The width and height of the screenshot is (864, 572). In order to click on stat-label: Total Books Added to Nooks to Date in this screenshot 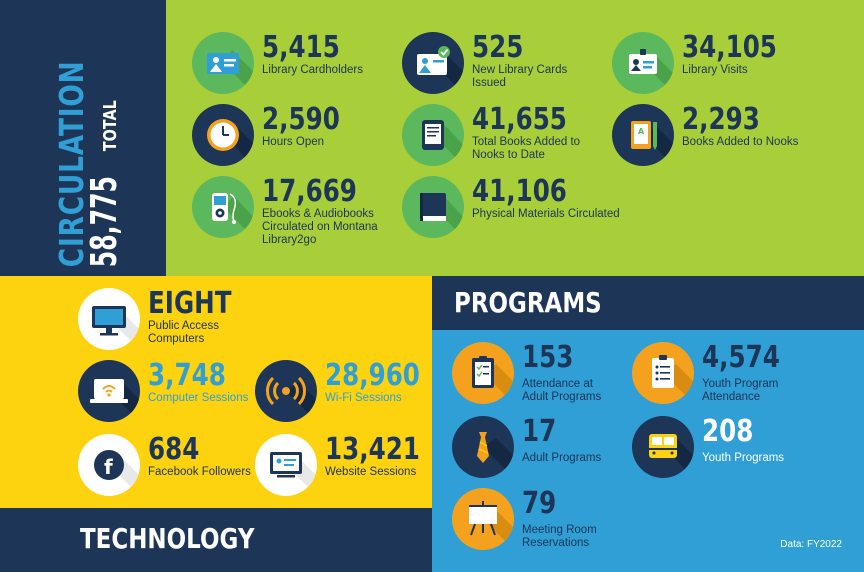, I will do `click(526, 148)`.